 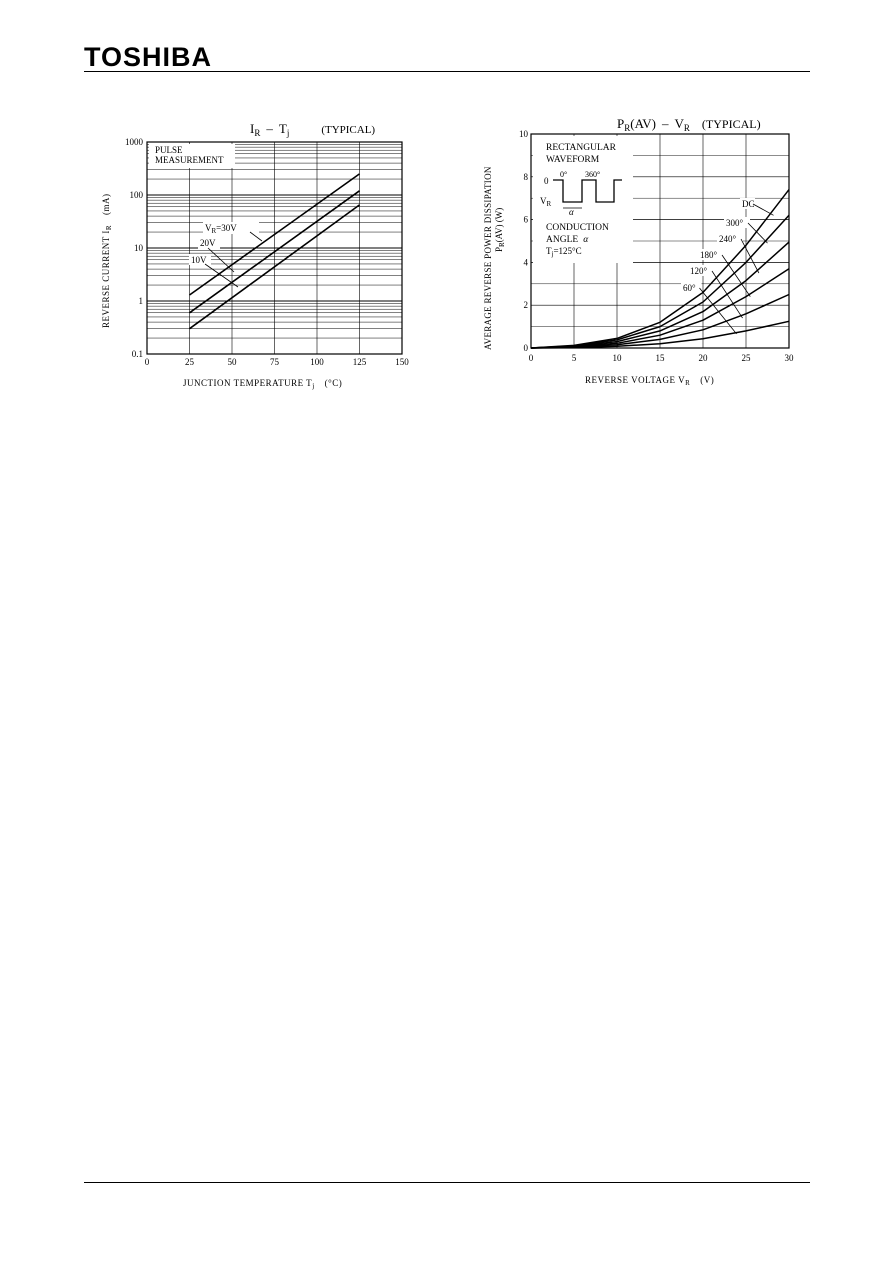 What do you see at coordinates (447, 1182) in the screenshot?
I see `footer-rule` at bounding box center [447, 1182].